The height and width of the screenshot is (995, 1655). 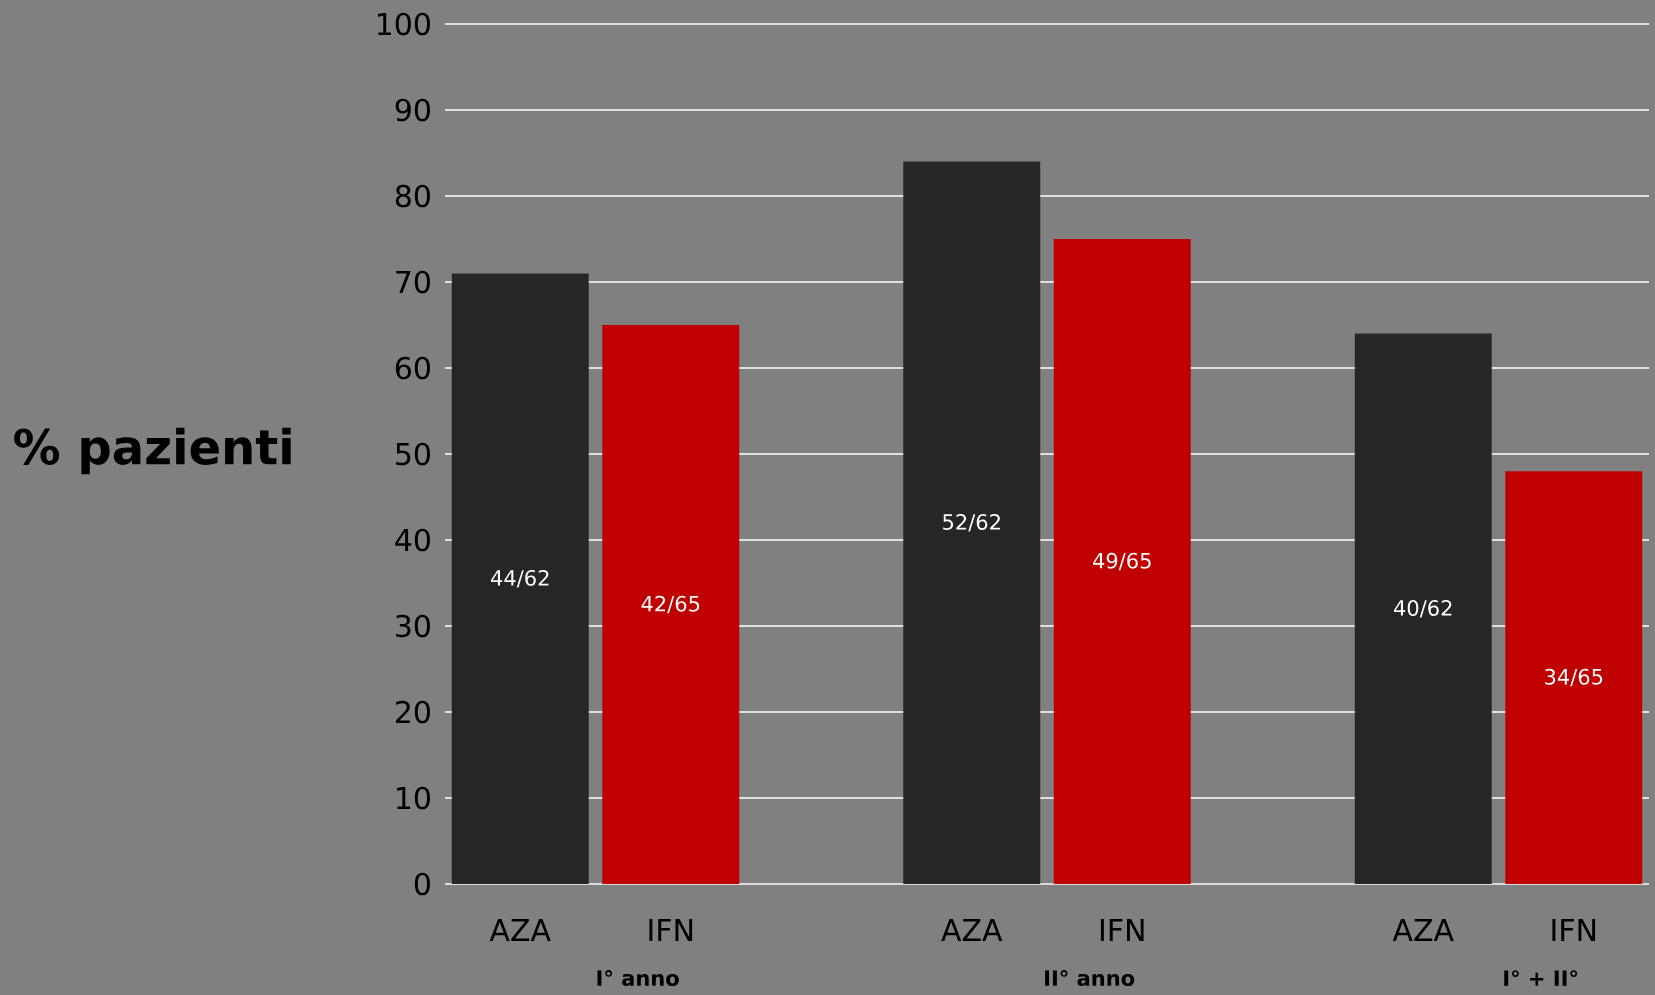 What do you see at coordinates (1574, 677) in the screenshot?
I see `data-label: 34/65` at bounding box center [1574, 677].